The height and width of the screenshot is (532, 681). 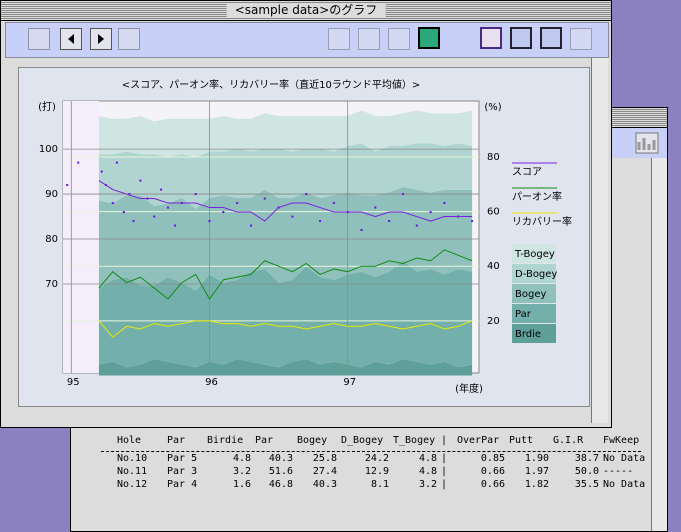 I want to click on header-cell: D_Bogey, so click(x=362, y=440).